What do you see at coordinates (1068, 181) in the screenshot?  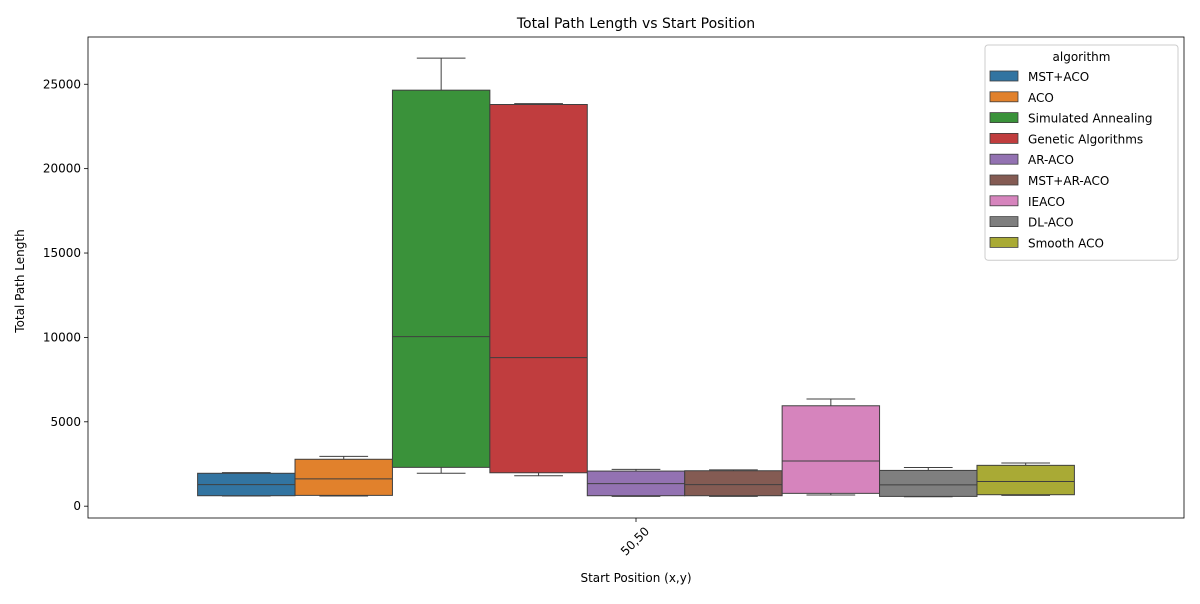 I see `legend-label: MST+AR-ACO` at bounding box center [1068, 181].